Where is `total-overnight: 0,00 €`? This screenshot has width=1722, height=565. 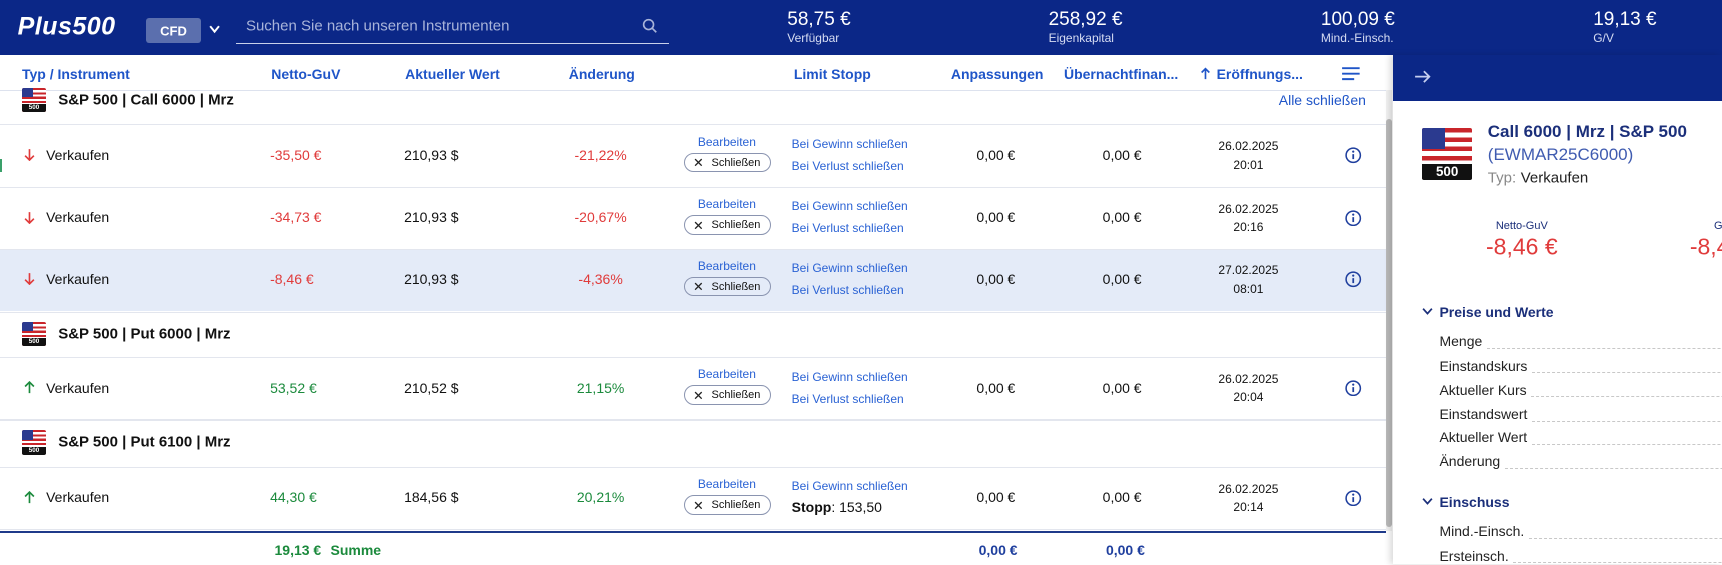
total-overnight: 0,00 € is located at coordinates (1125, 550).